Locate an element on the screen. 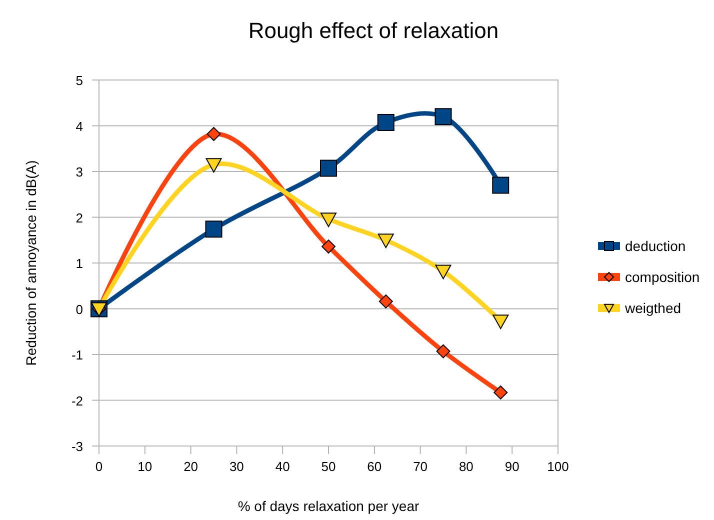  x-tick-label: 40 is located at coordinates (282, 466).